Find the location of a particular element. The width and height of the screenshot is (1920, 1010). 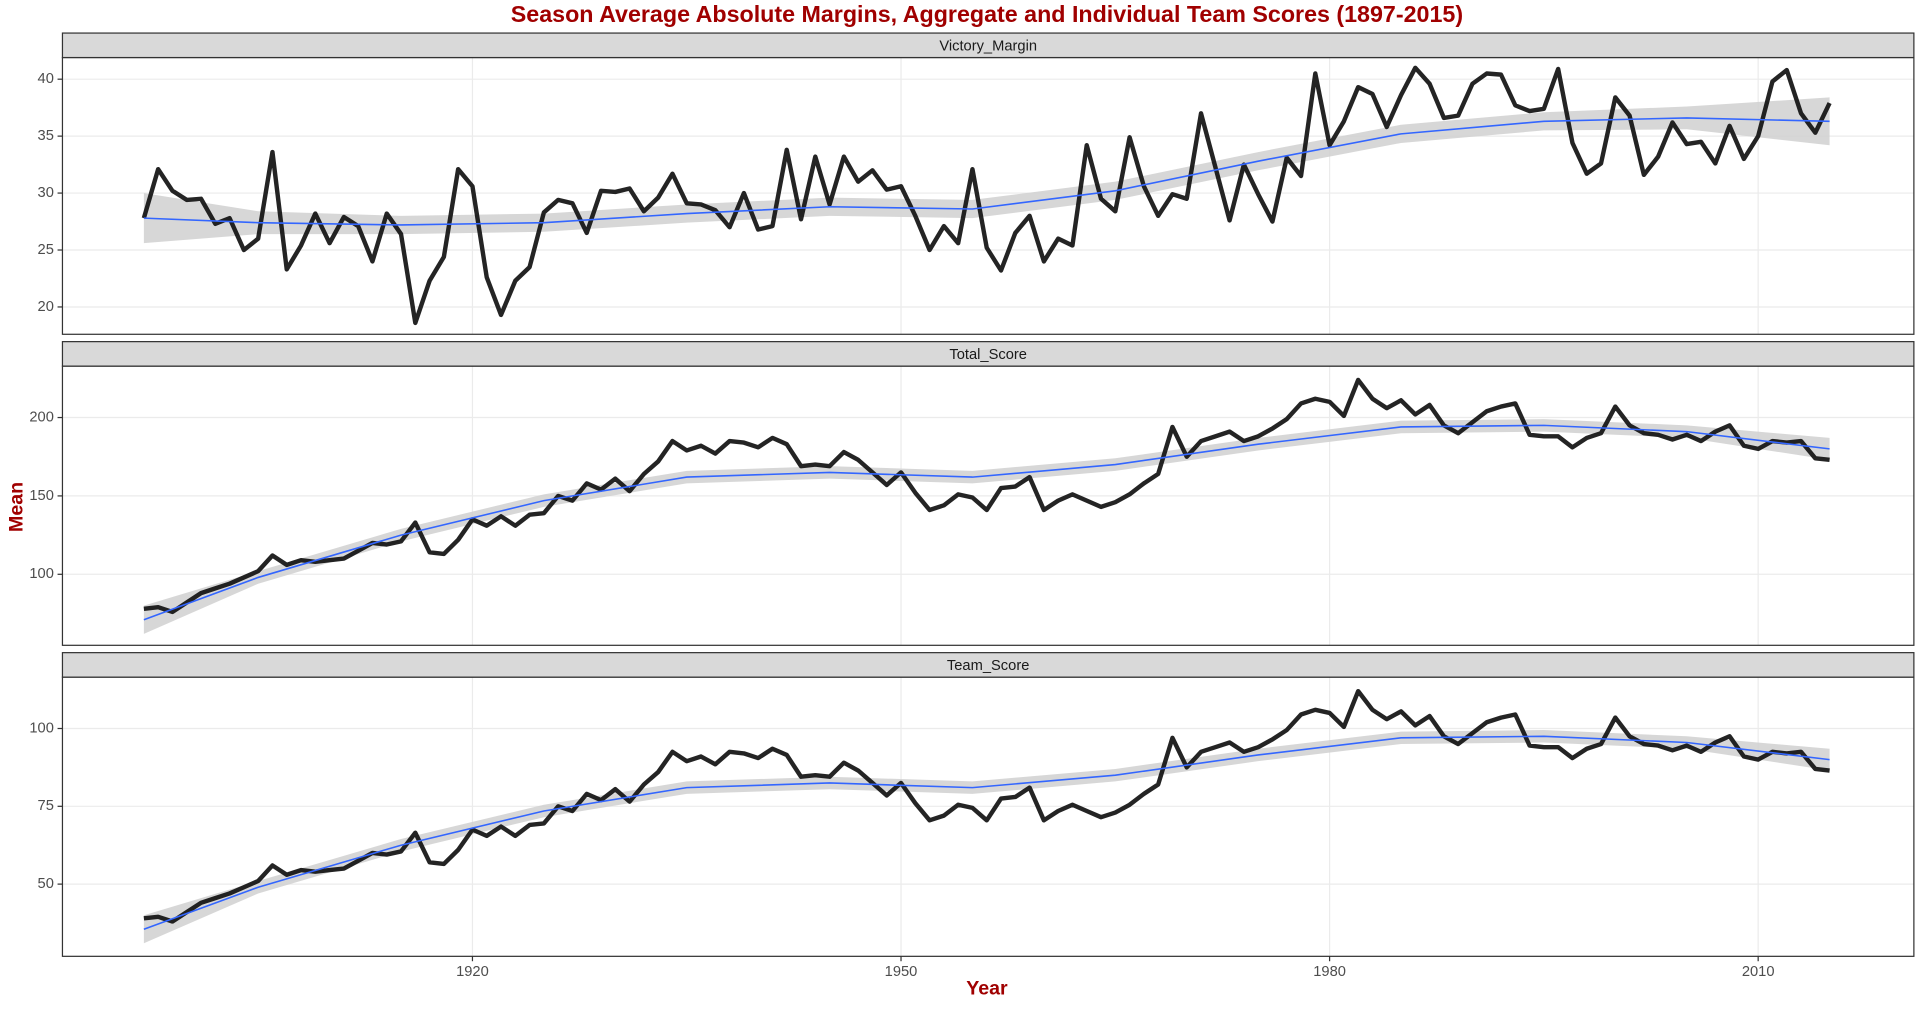

y-tick-label: 30 is located at coordinates (46, 193).